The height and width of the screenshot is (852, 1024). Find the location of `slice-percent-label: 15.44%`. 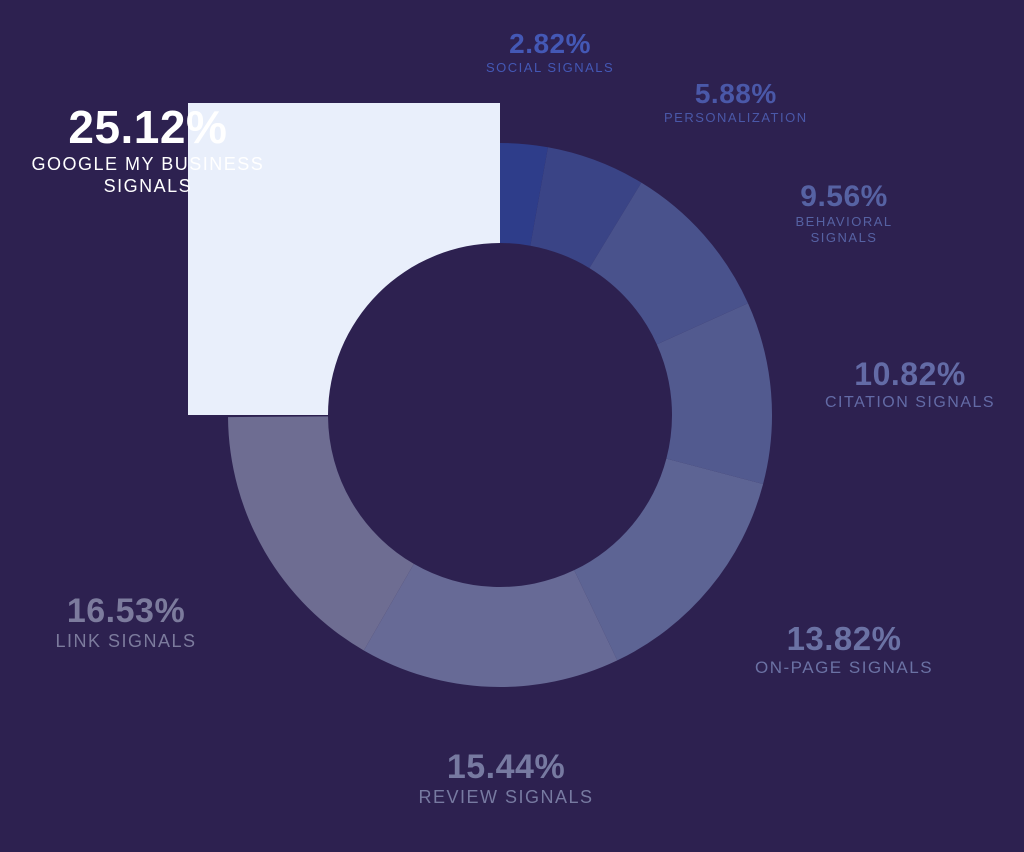

slice-percent-label: 15.44% is located at coordinates (506, 767).